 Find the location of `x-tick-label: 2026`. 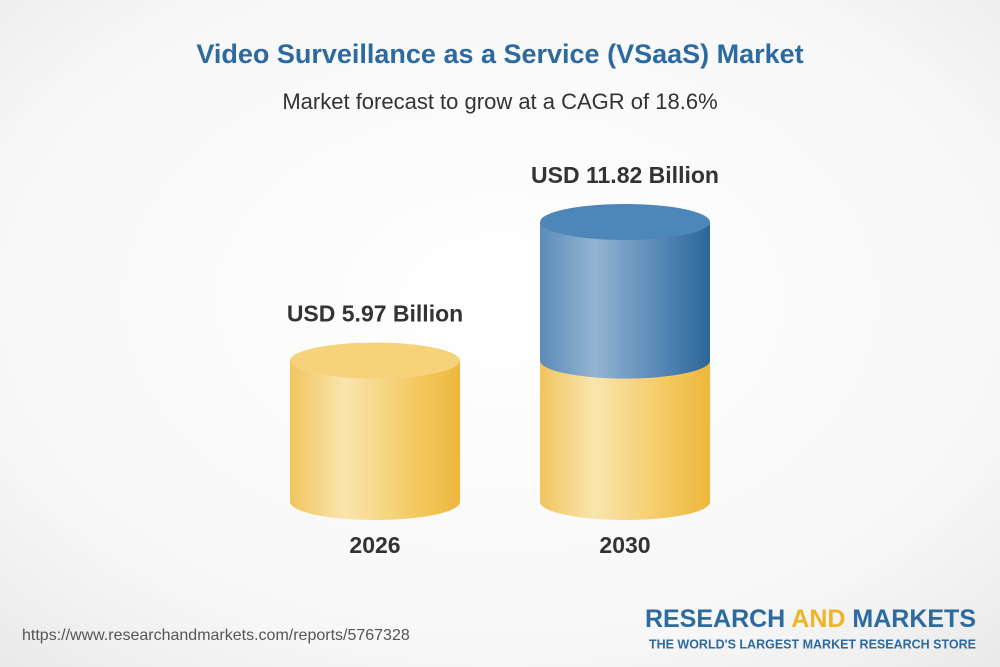

x-tick-label: 2026 is located at coordinates (374, 545).